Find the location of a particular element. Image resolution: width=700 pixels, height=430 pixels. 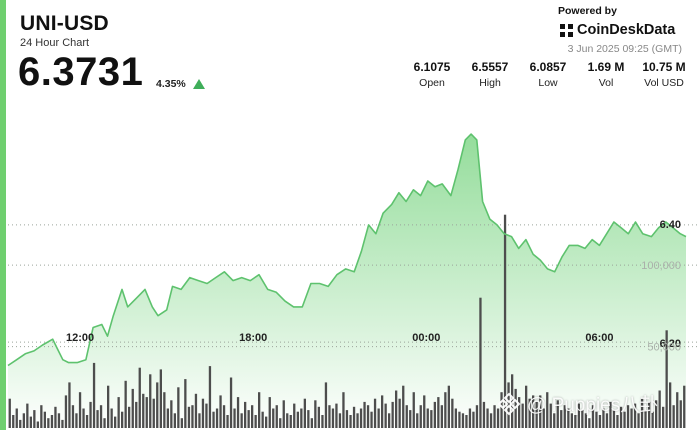

stat-value: 1.69 M is located at coordinates (606, 67).